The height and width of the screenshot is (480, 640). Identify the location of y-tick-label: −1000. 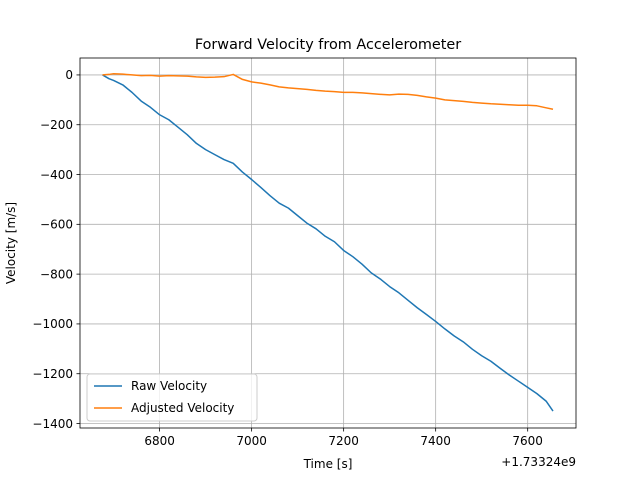
(52, 324).